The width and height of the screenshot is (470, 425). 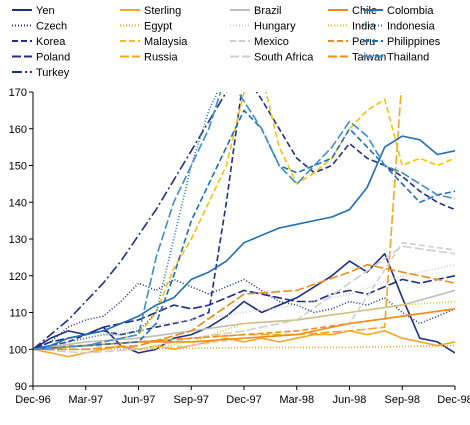 What do you see at coordinates (296, 400) in the screenshot?
I see `x-tick-label: Mar-98` at bounding box center [296, 400].